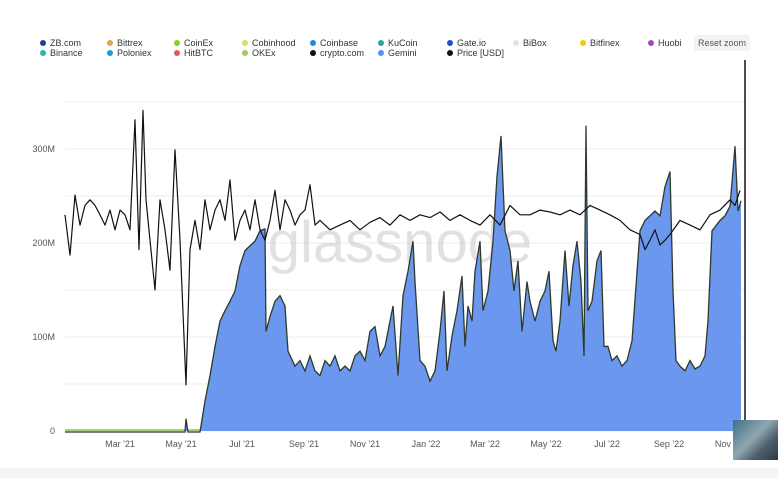 This screenshot has height=478, width=778. I want to click on legend-item: Coinbase, so click(334, 43).